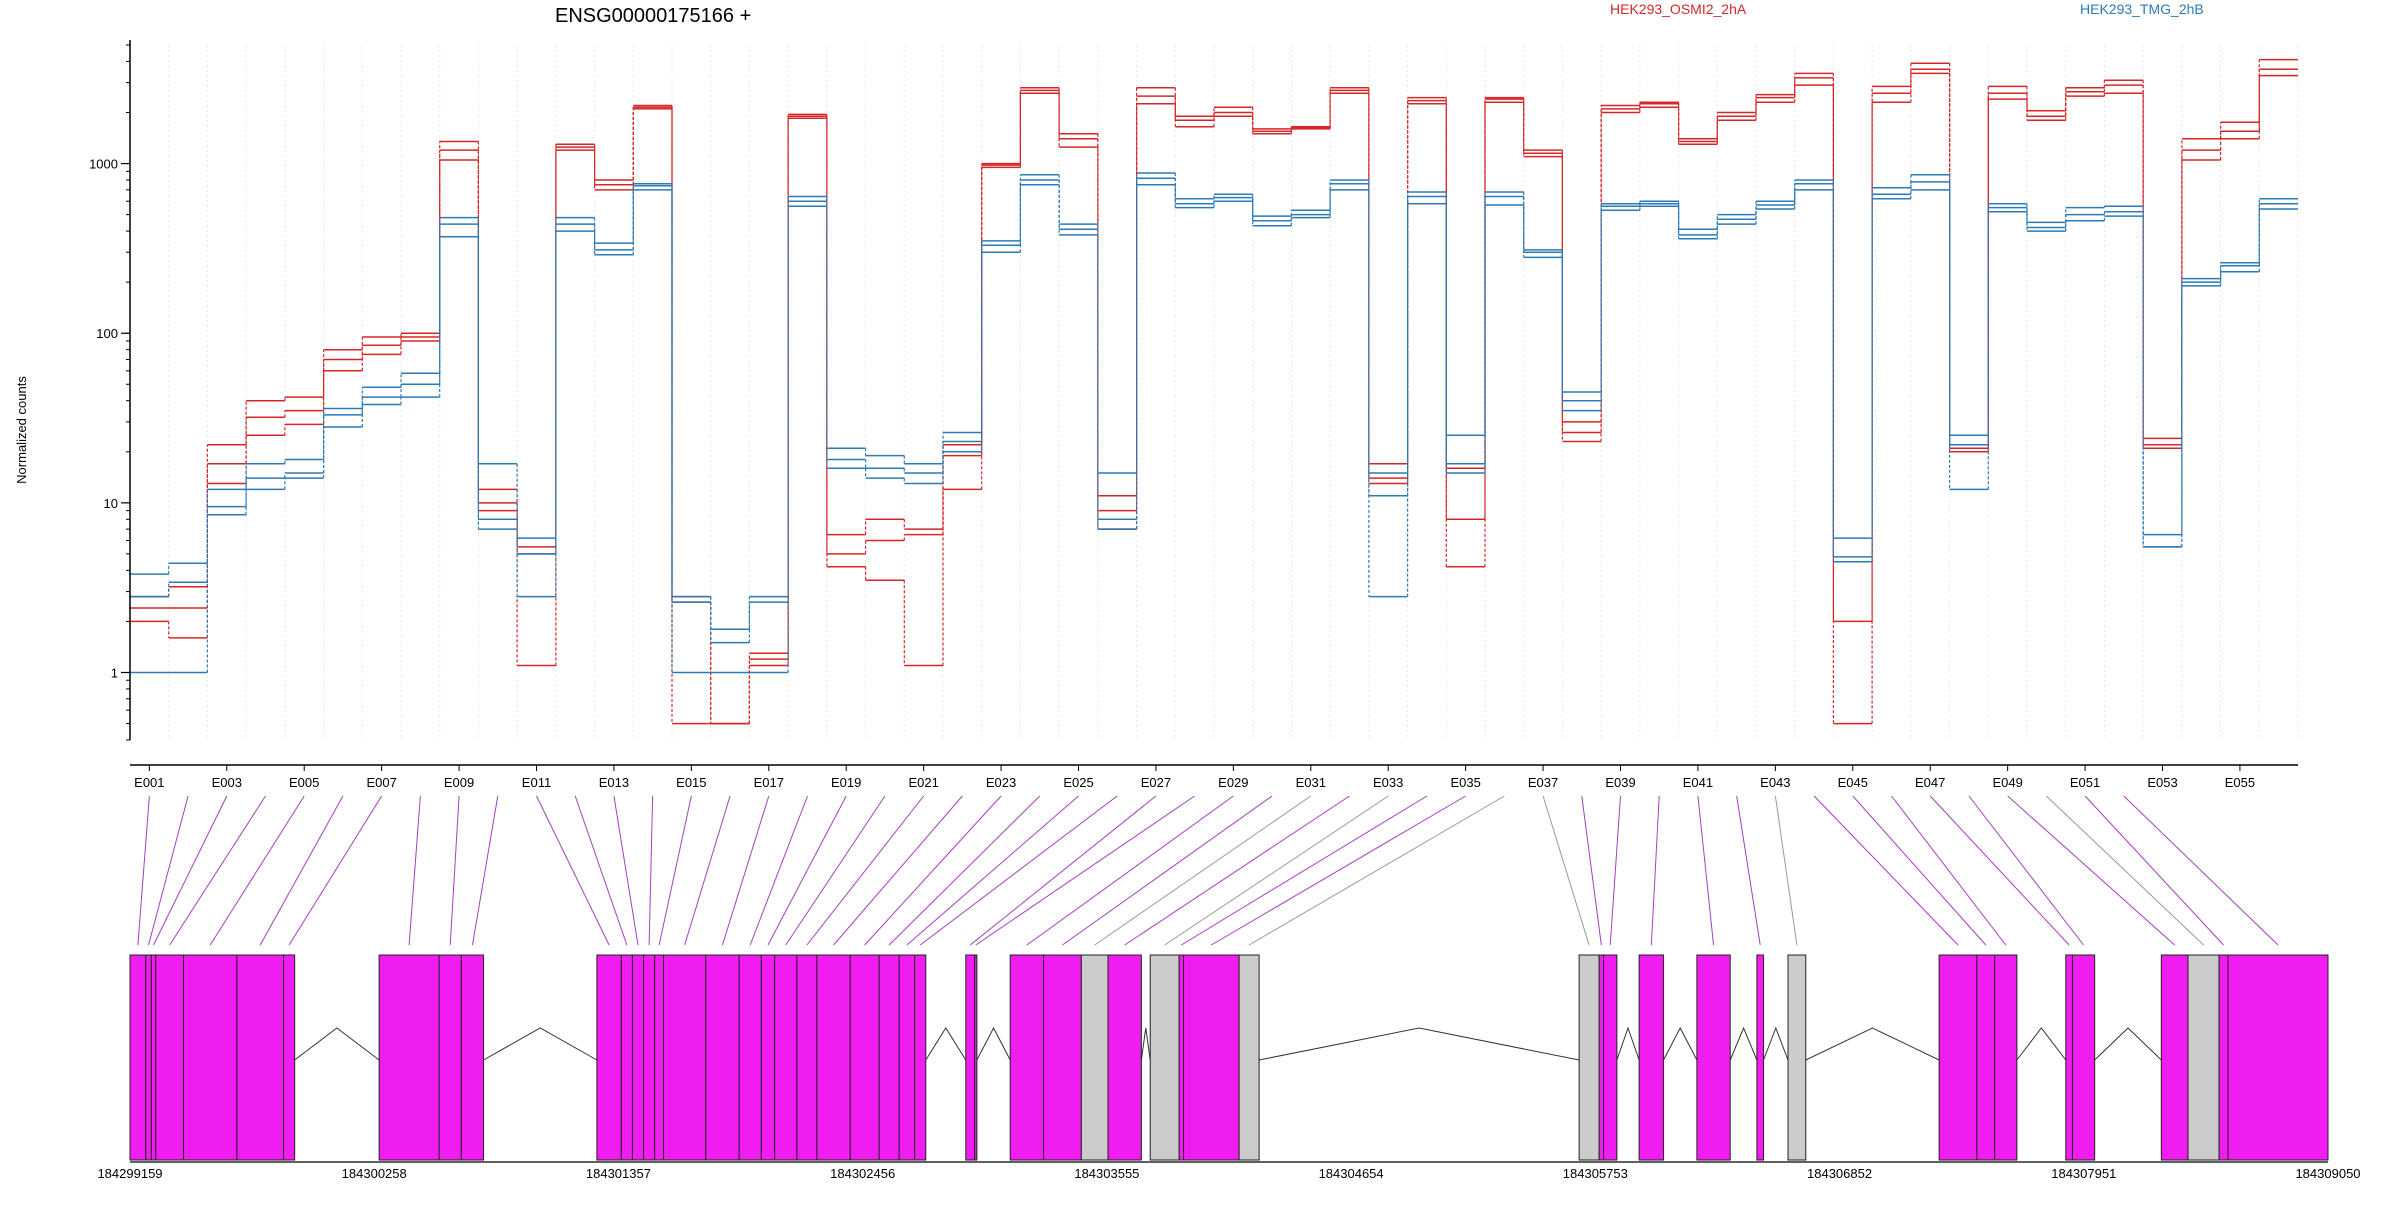 The image size is (2400, 1205). What do you see at coordinates (1595, 1173) in the screenshot?
I see `genomic-coordinate-label: 184305753` at bounding box center [1595, 1173].